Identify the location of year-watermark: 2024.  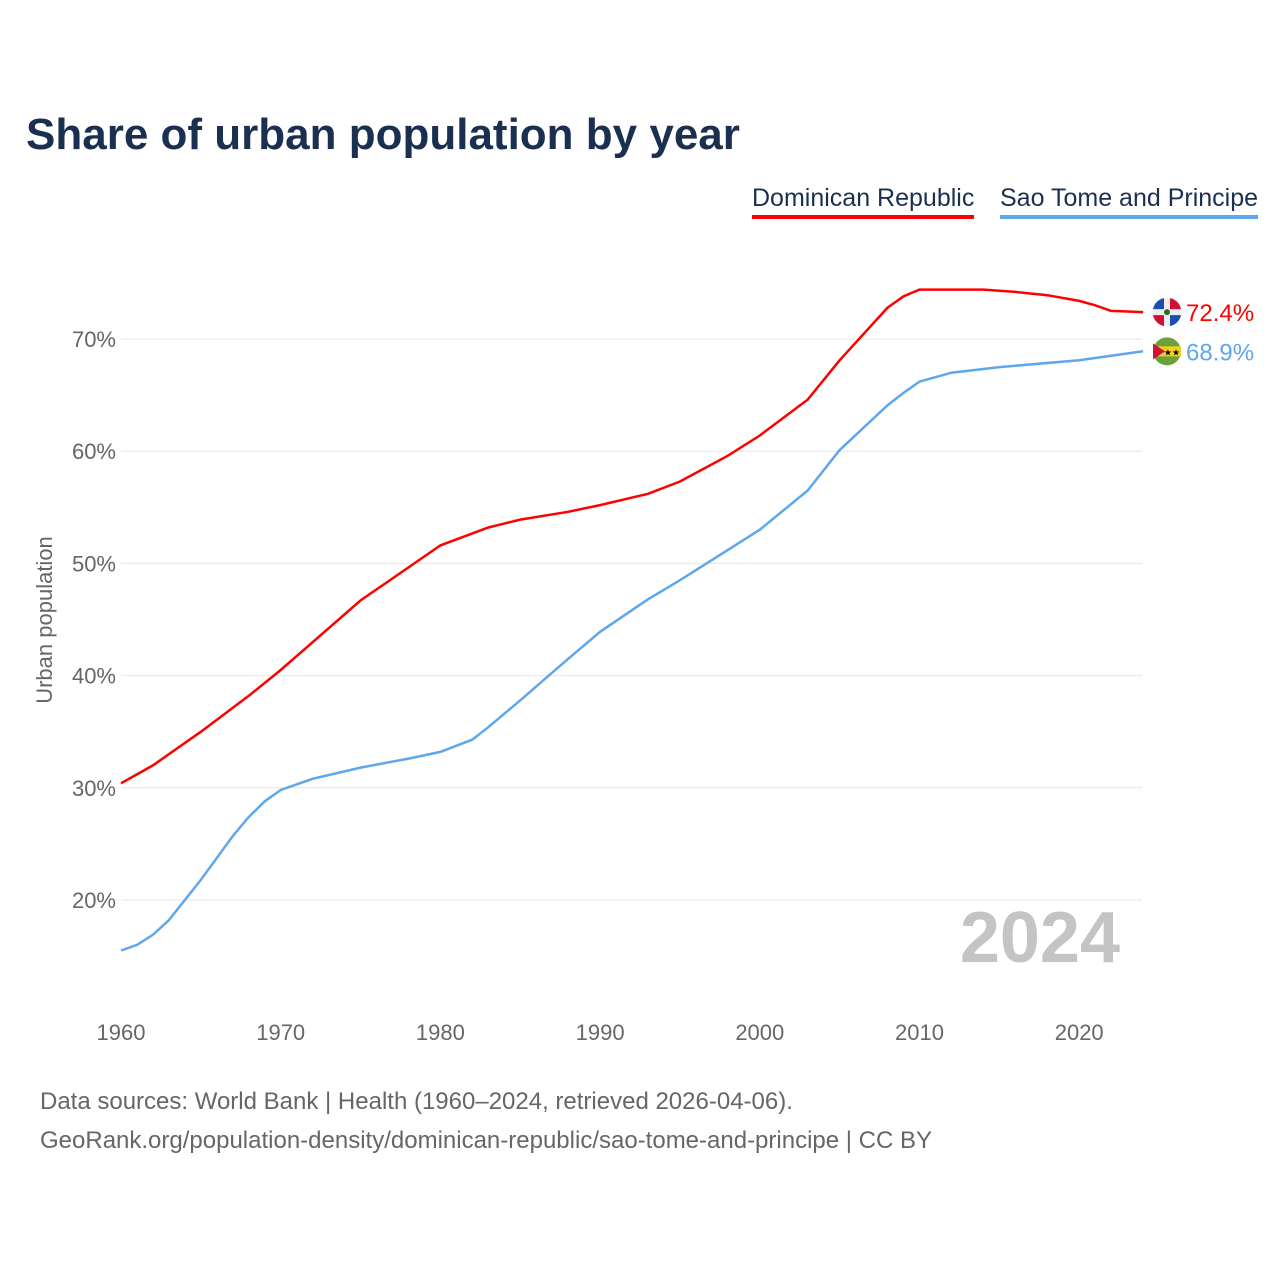
(1040, 938).